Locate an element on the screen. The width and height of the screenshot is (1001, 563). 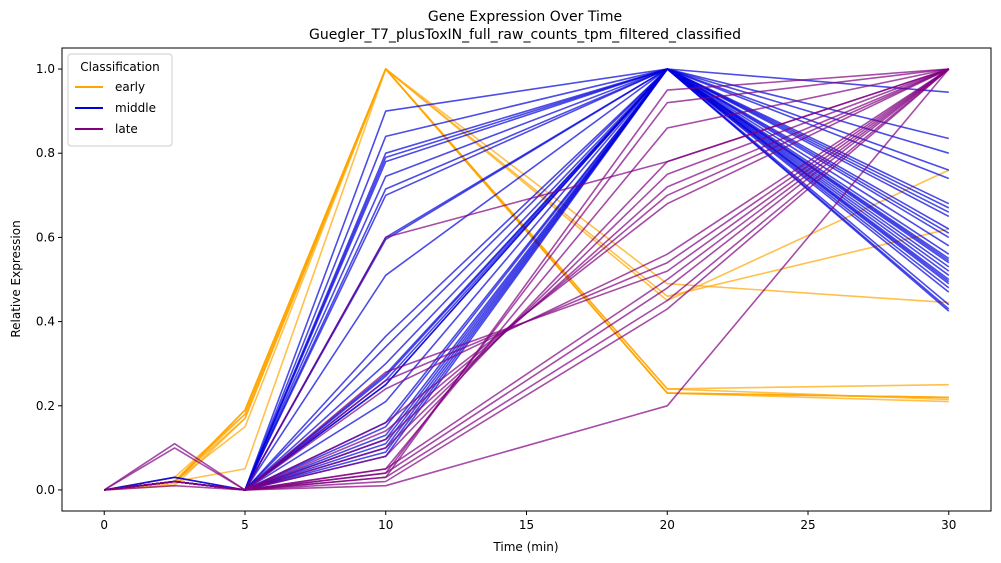
x-tick-label: 25 is located at coordinates (807, 525).